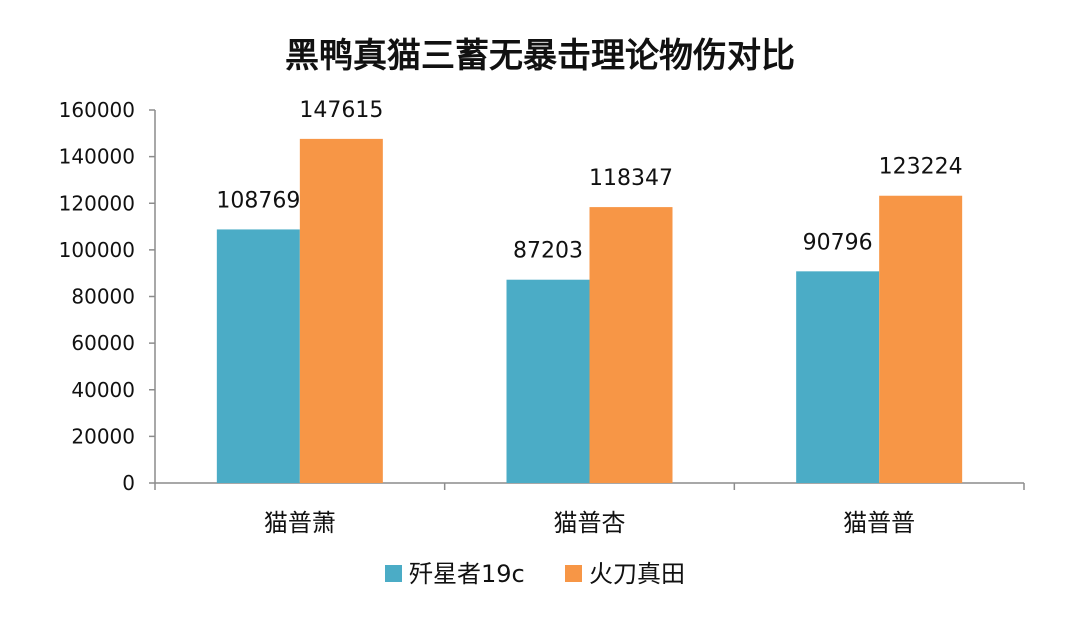  Describe the element at coordinates (341, 110) in the screenshot. I see `data-label: 147615` at that location.